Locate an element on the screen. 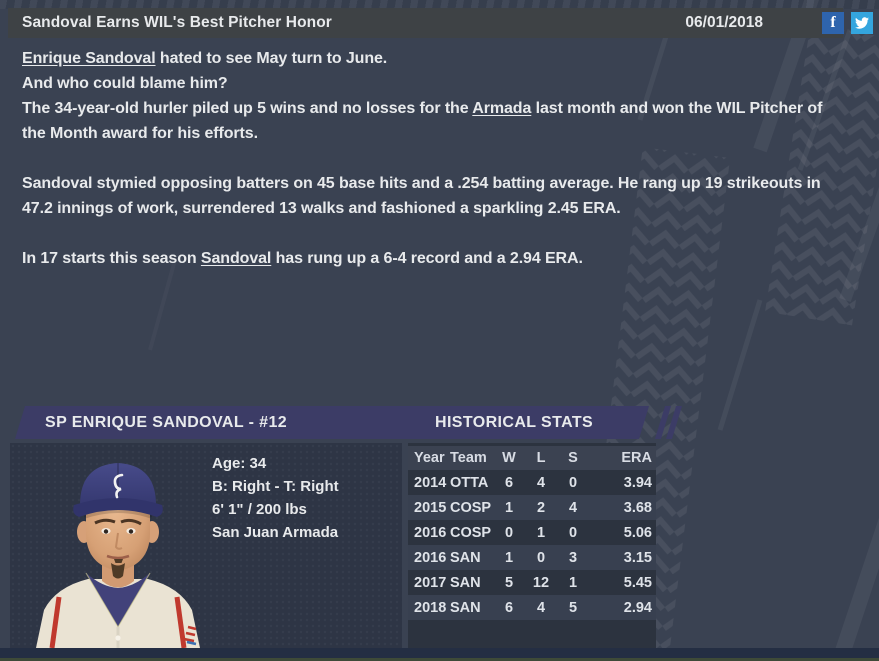 This screenshot has width=879, height=661. stats-cell: 2.94 is located at coordinates (637, 607).